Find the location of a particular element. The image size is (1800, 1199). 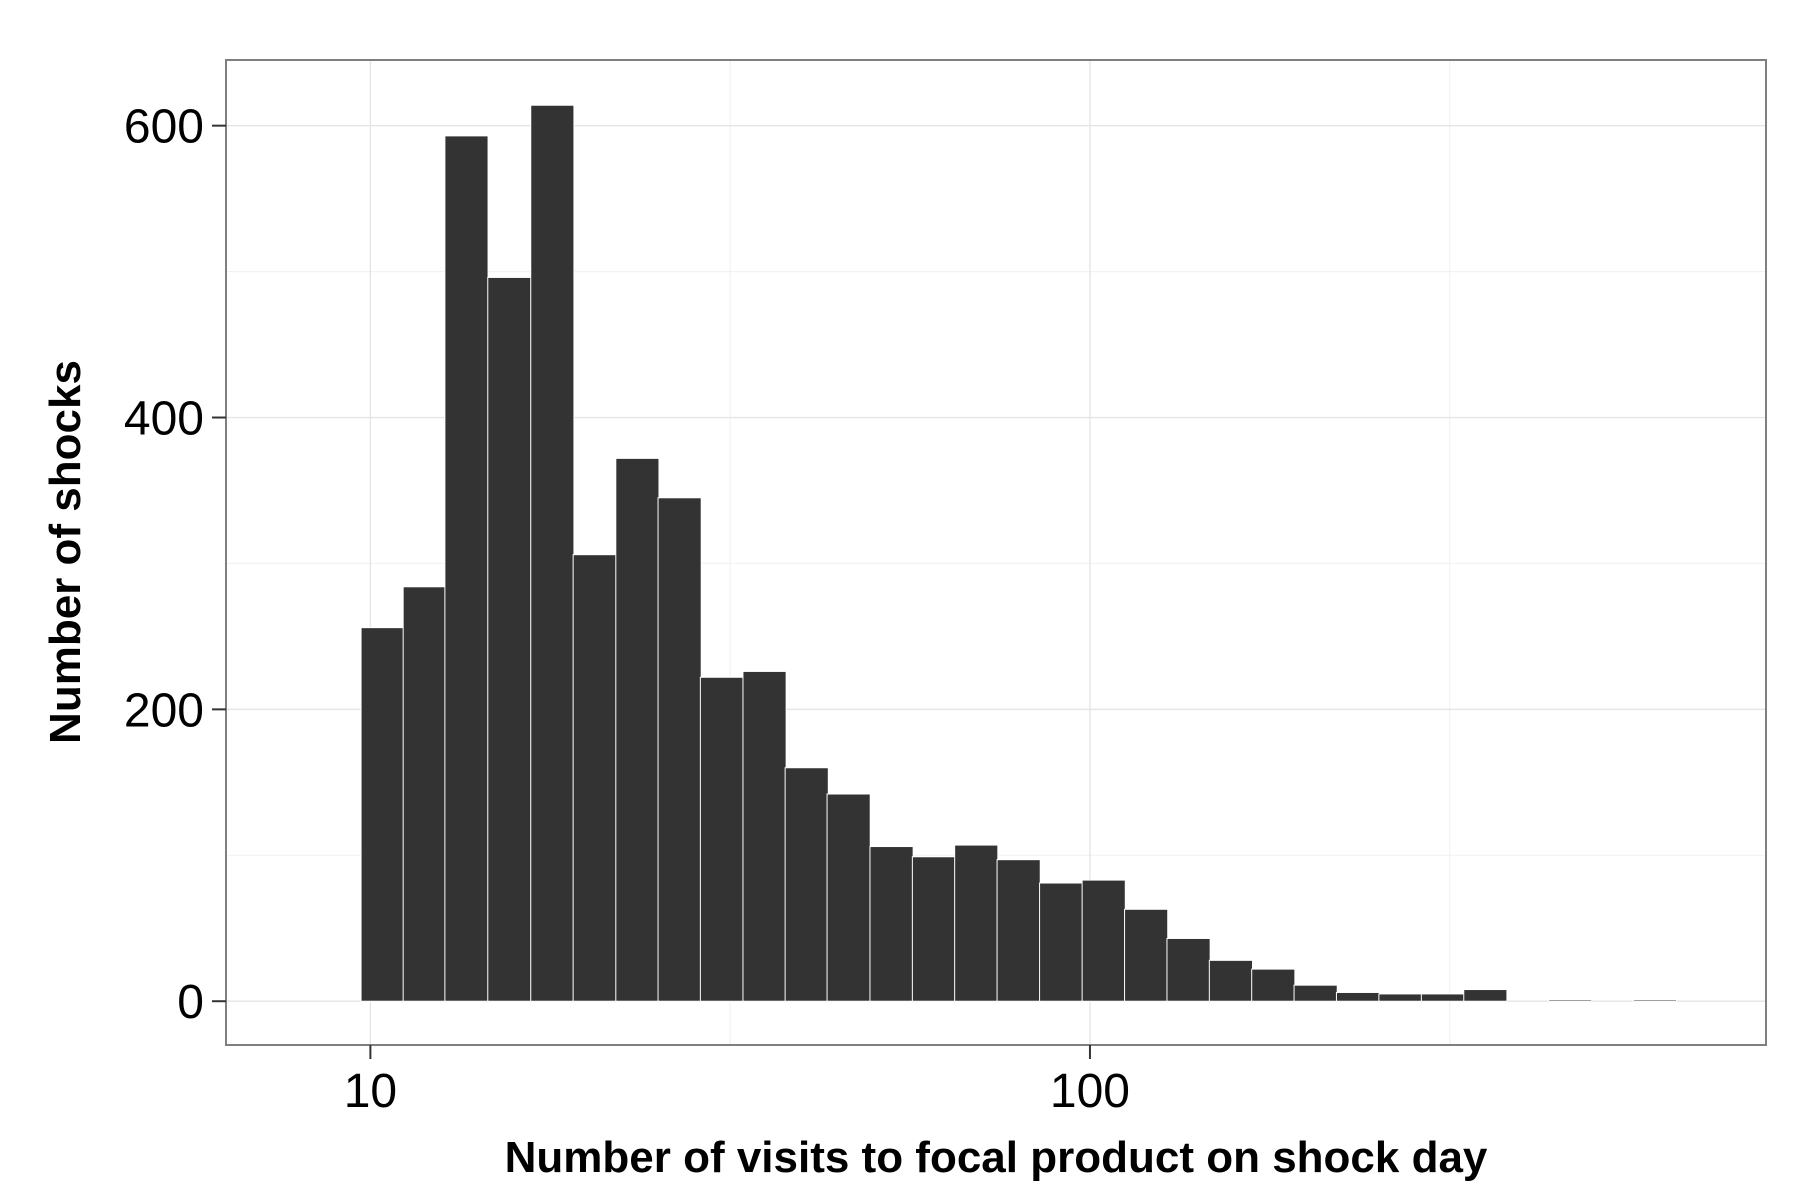

y-tick-label: 400 is located at coordinates (164, 419).